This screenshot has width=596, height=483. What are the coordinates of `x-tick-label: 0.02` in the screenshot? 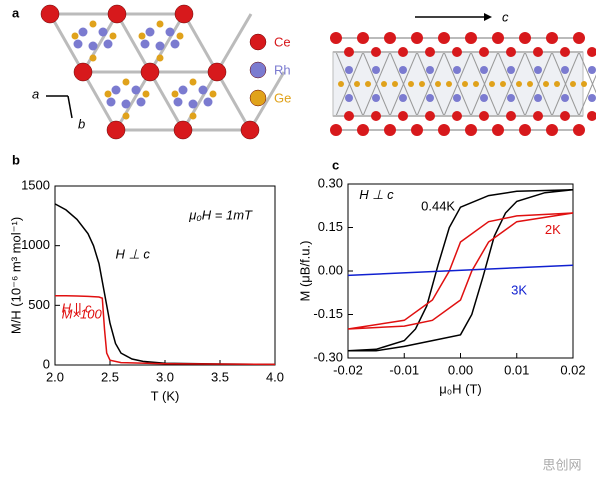 It's located at (572, 369).